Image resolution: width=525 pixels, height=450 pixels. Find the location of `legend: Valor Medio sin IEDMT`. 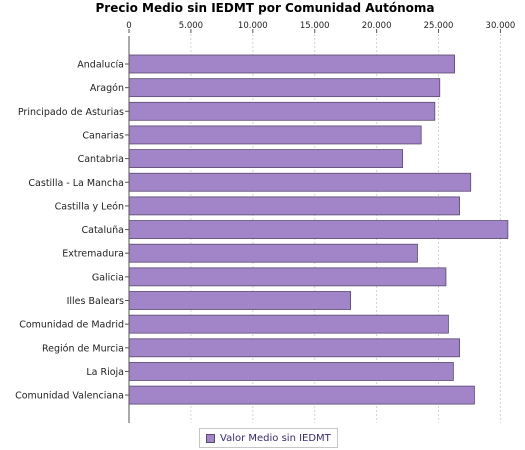

legend: Valor Medio sin IEDMT is located at coordinates (268, 438).